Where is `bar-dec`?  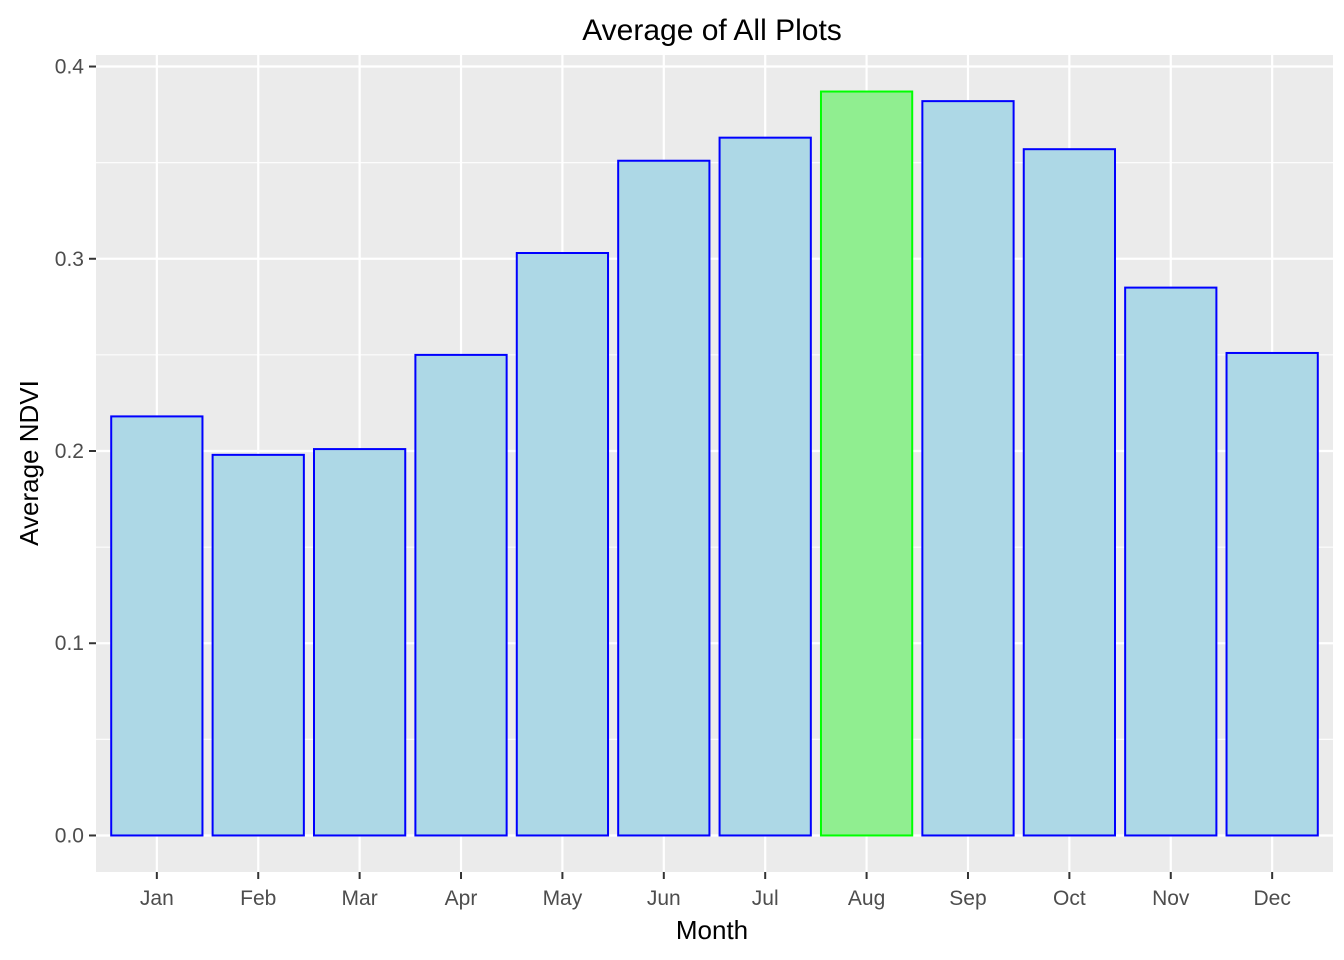 bar-dec is located at coordinates (1272, 594).